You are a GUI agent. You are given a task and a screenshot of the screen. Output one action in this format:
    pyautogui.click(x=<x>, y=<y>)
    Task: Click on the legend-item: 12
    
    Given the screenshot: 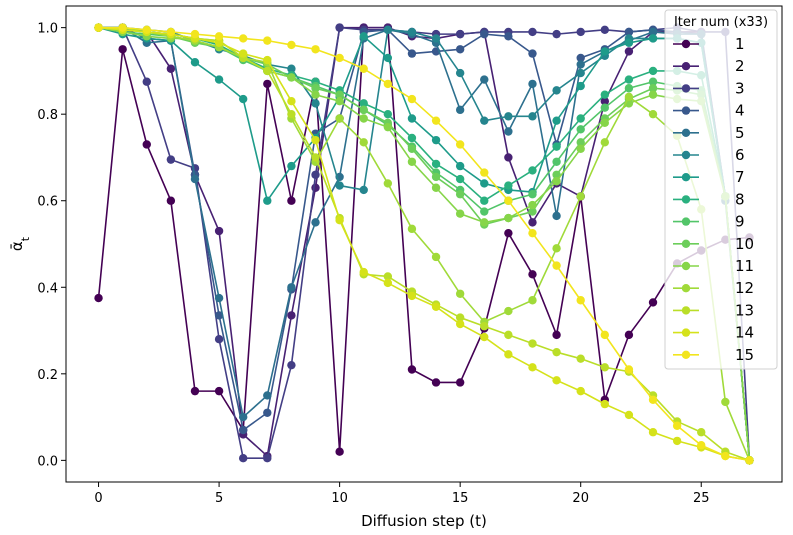 What is the action you would take?
    pyautogui.click(x=713, y=288)
    